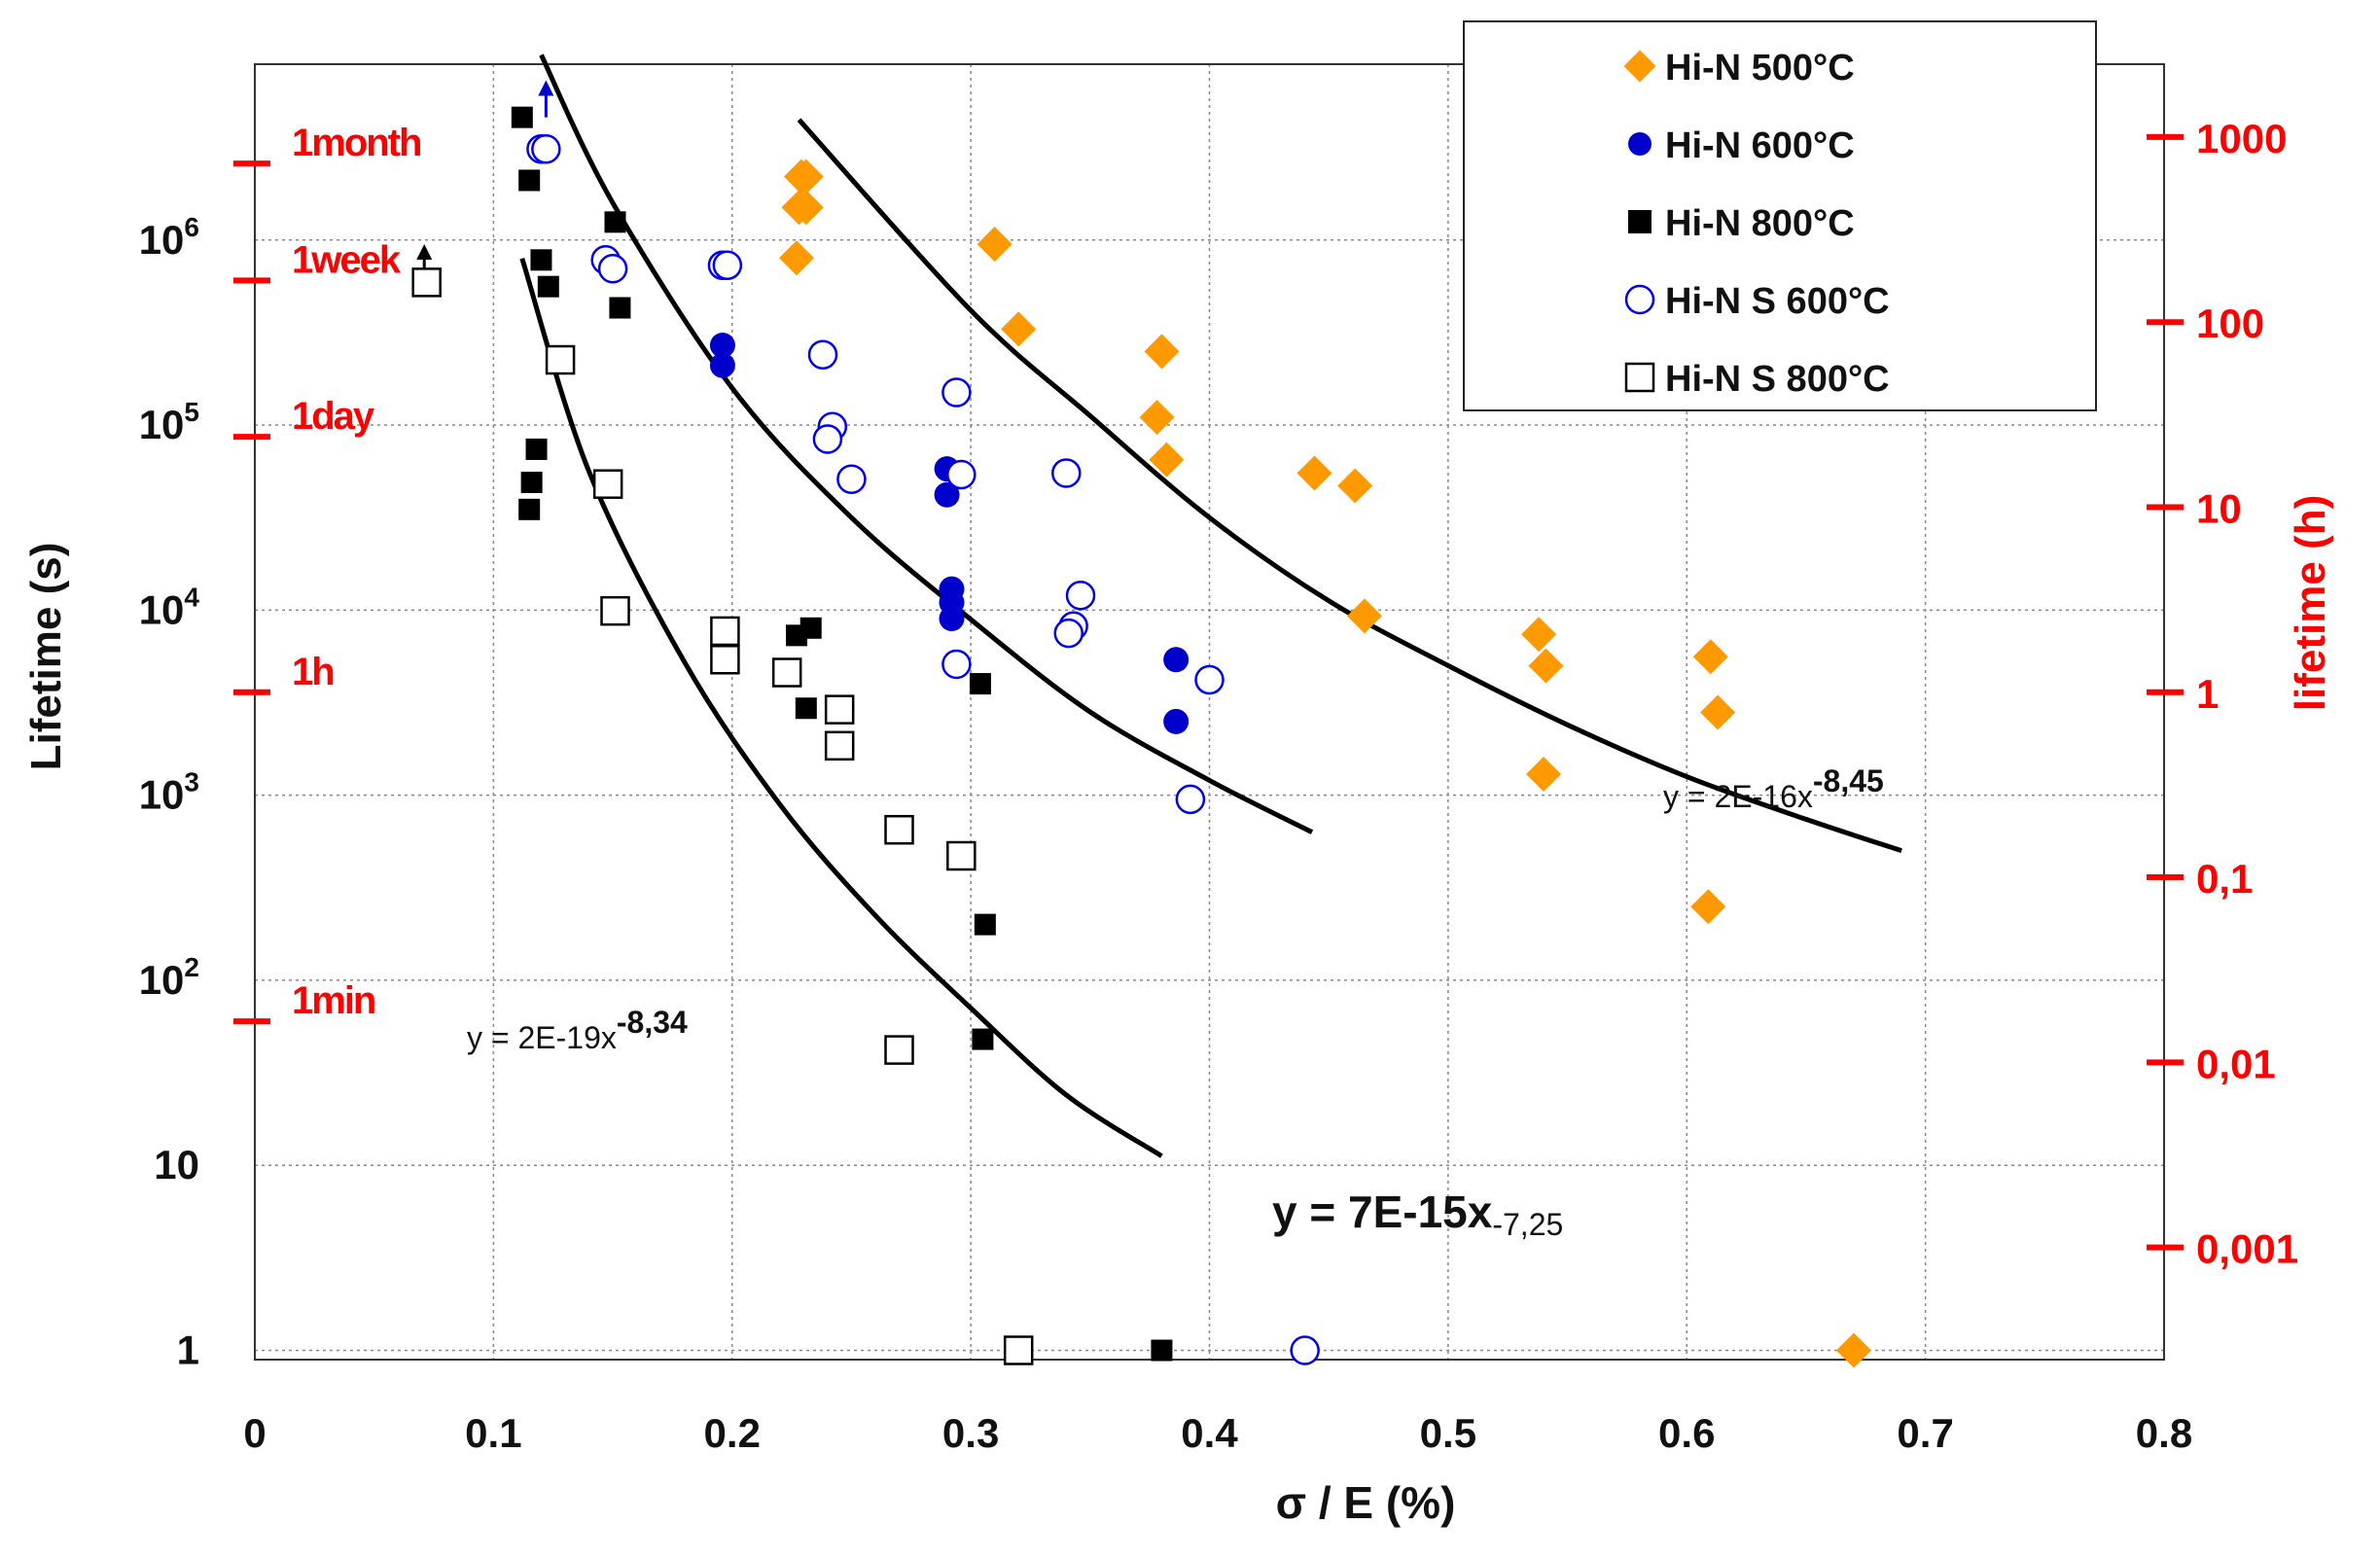  I want to click on x-tick-label: 0.7, so click(1925, 1433).